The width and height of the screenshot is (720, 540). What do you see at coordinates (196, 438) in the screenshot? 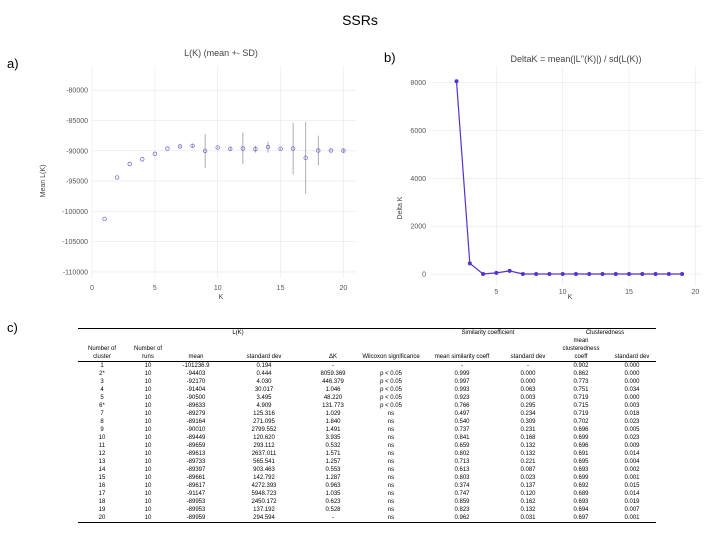
I see `table-cell: -89449` at bounding box center [196, 438].